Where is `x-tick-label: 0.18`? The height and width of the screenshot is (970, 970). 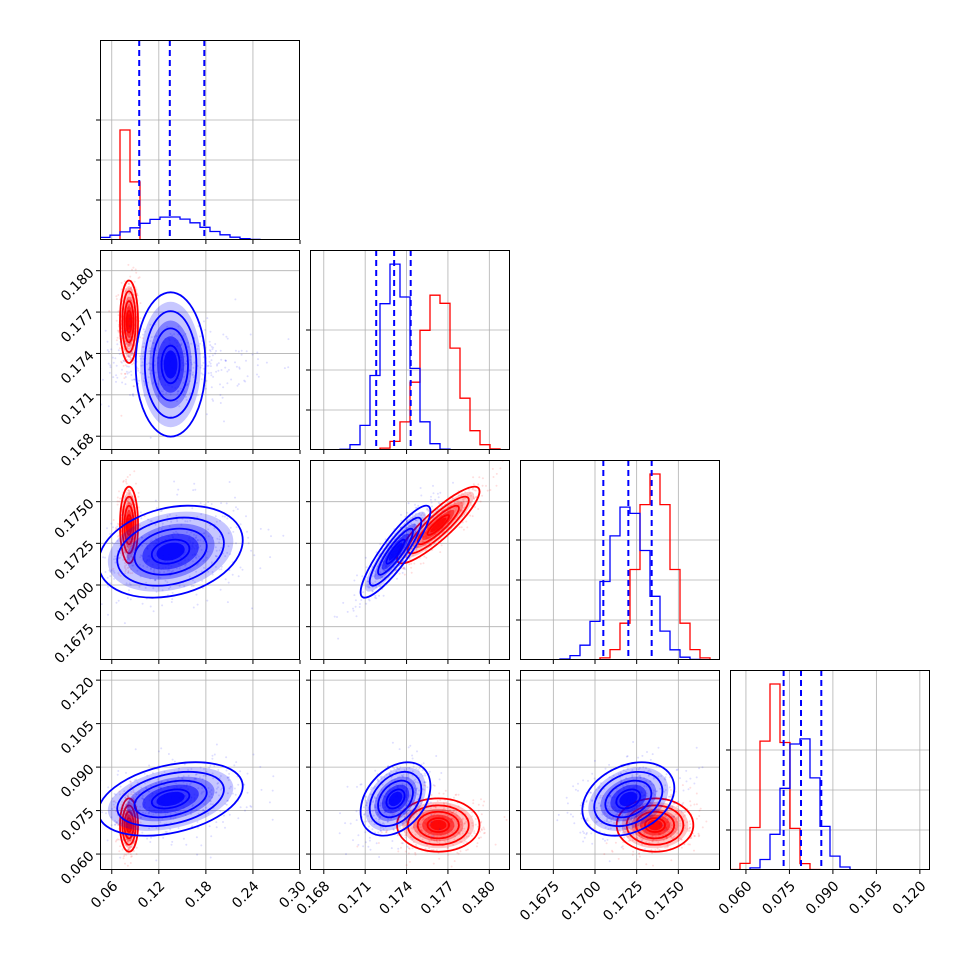 x-tick-label: 0.18 is located at coordinates (198, 894).